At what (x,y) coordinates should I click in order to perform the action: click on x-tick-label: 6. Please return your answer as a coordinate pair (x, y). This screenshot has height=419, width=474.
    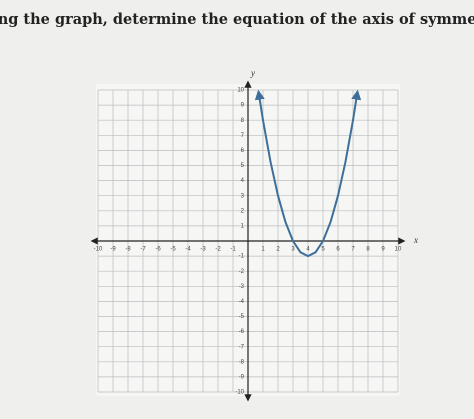
    Looking at the image, I should click on (338, 250).